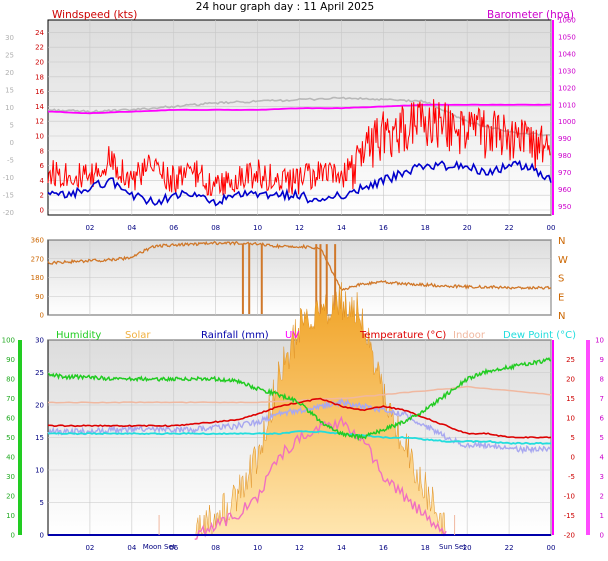  What do you see at coordinates (39, 122) in the screenshot?
I see `wind-tick-label: 12` at bounding box center [39, 122].